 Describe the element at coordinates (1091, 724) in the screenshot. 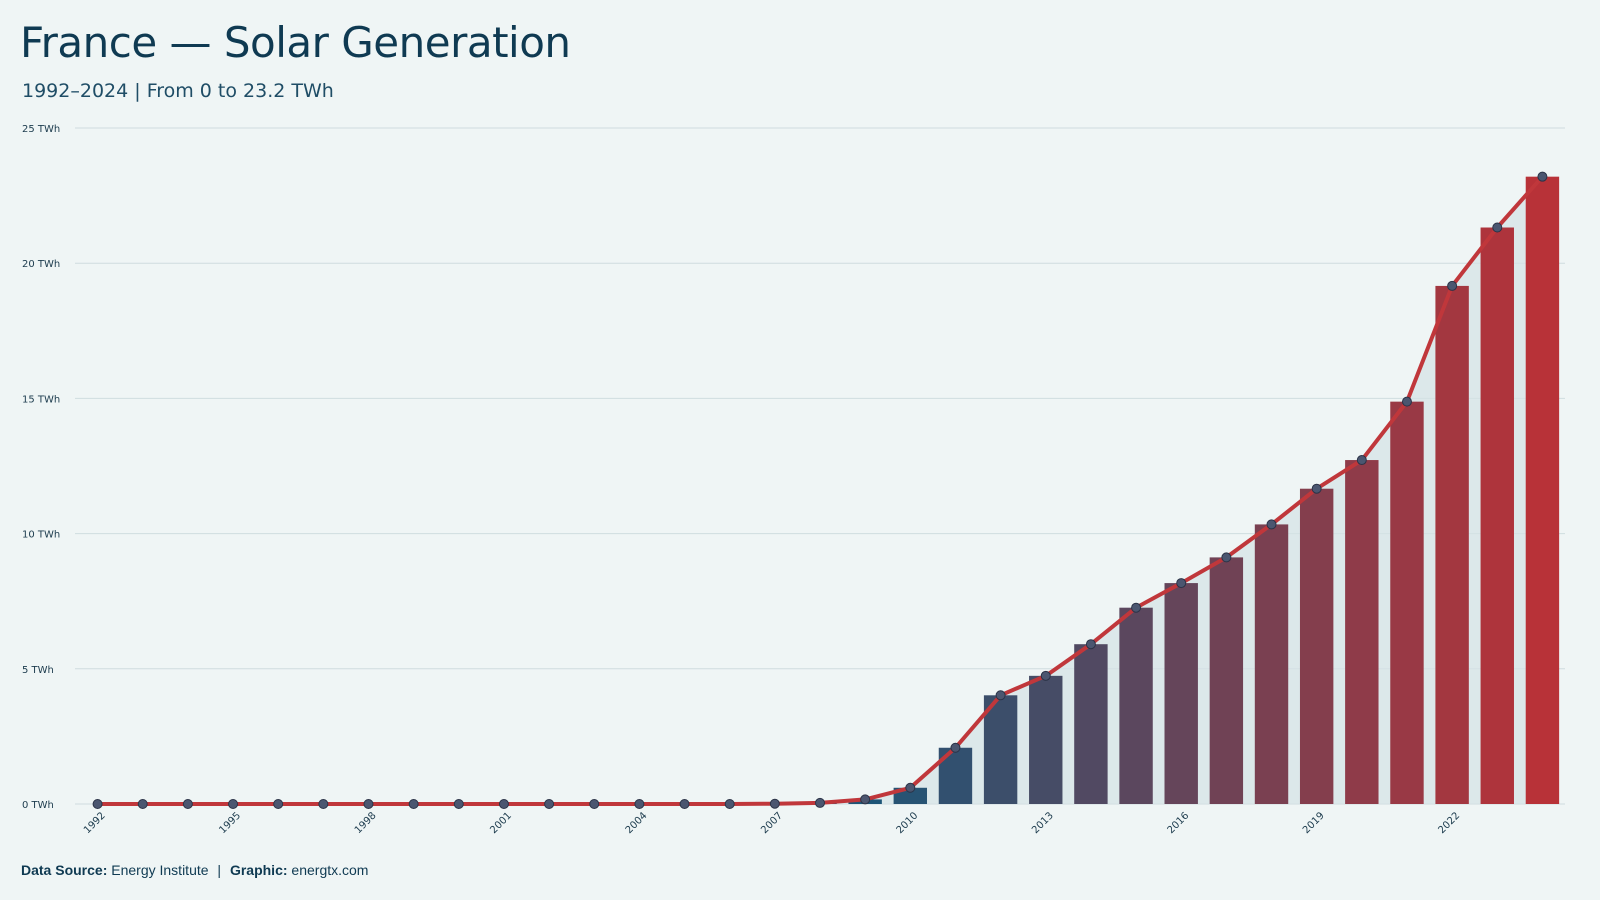

I see `bar-2014` at that location.